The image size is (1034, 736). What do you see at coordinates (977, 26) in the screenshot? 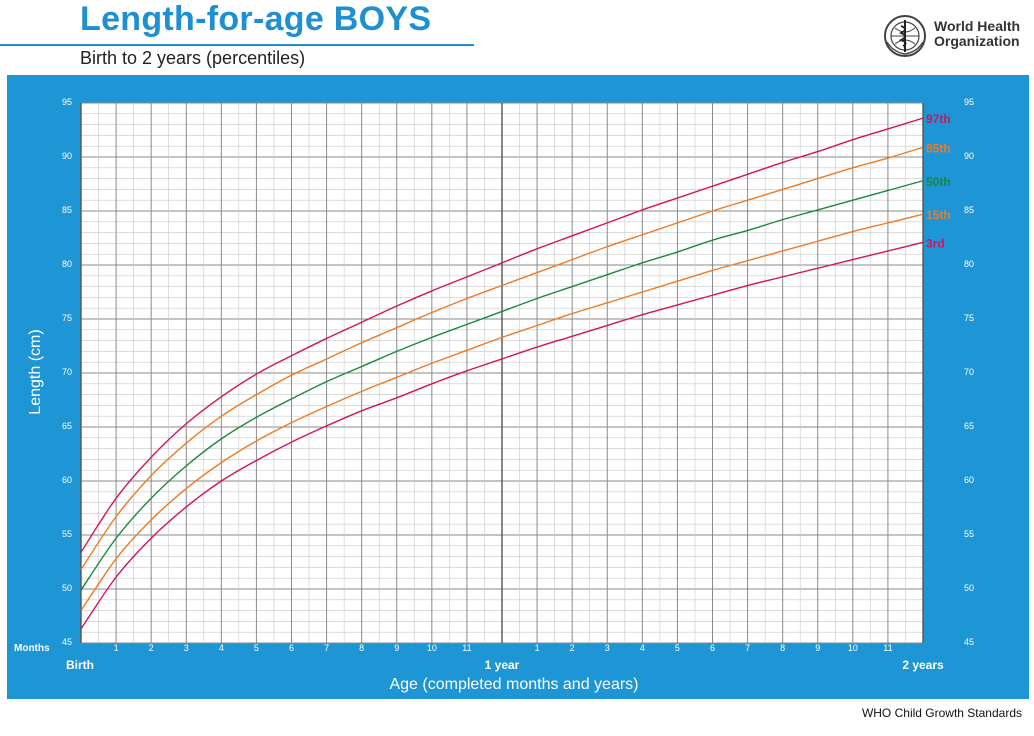
I see `who-name-line1: World Health` at bounding box center [977, 26].